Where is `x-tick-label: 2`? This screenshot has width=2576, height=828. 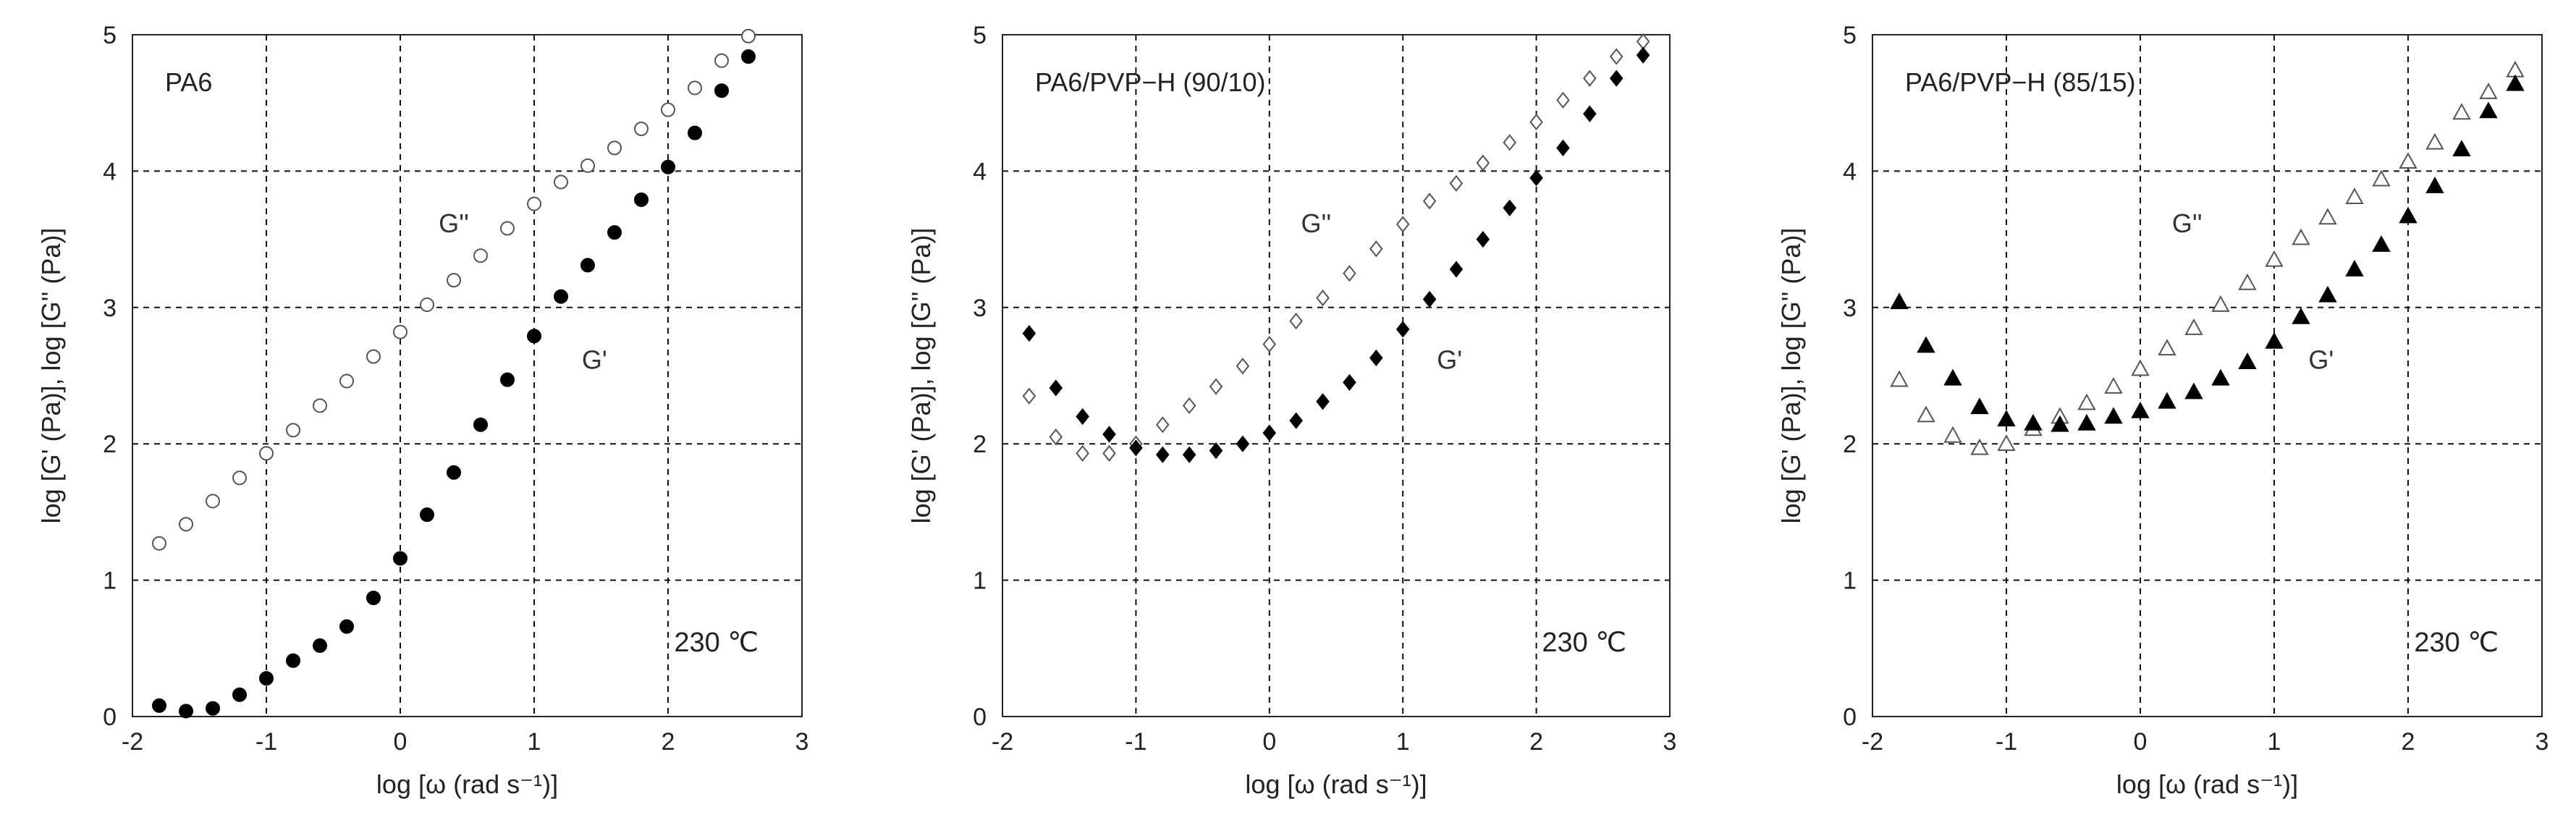
x-tick-label: 2 is located at coordinates (1536, 742).